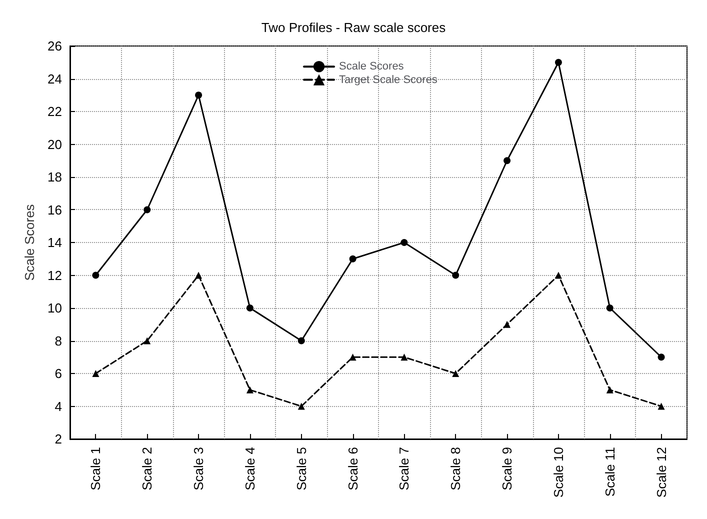 This screenshot has width=707, height=519. I want to click on x-tick-label: Scale 2, so click(147, 468).